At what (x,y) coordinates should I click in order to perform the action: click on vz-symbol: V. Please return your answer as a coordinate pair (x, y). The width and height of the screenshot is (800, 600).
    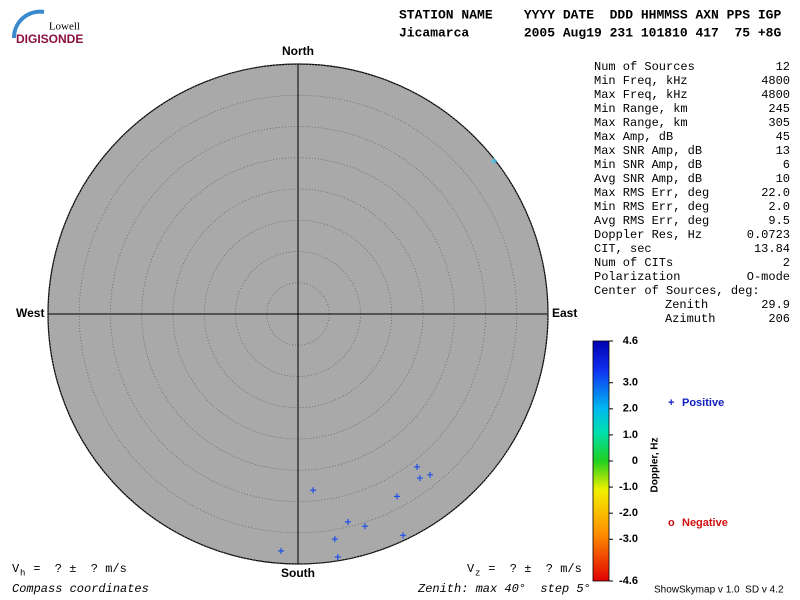
    Looking at the image, I should click on (471, 569).